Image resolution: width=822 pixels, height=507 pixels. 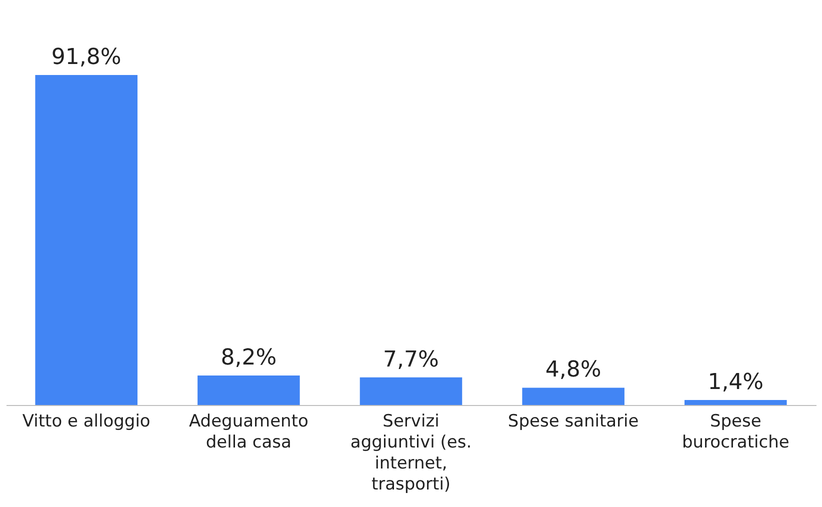 I want to click on x-tick-label: Spese burocratiche, so click(x=736, y=432).